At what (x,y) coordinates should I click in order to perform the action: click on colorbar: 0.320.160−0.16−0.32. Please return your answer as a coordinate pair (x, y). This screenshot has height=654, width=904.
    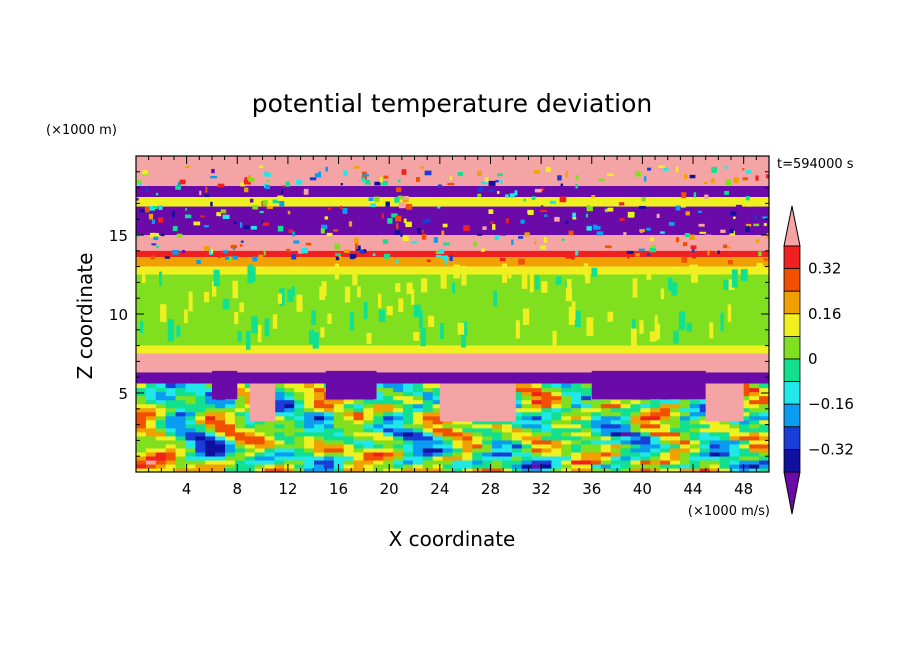
    Looking at the image, I should click on (818, 360).